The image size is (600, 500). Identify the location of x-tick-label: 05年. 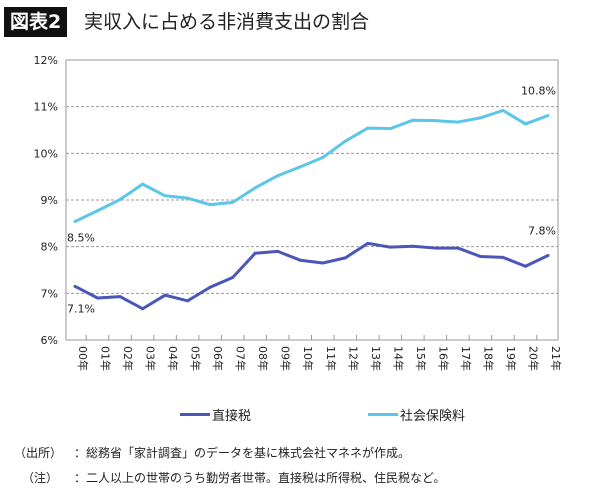
(196, 358).